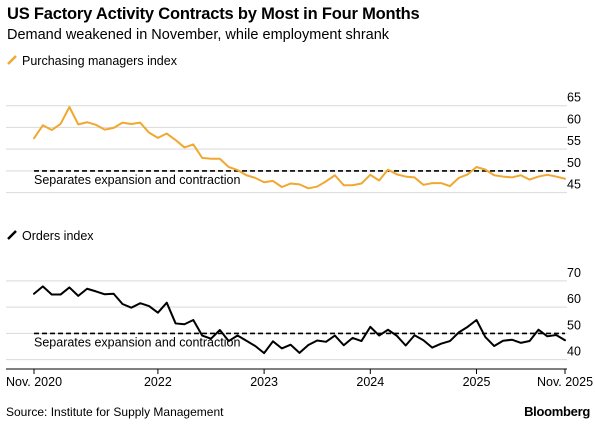 This screenshot has height=428, width=595. I want to click on y-tick-label: 40, so click(574, 352).